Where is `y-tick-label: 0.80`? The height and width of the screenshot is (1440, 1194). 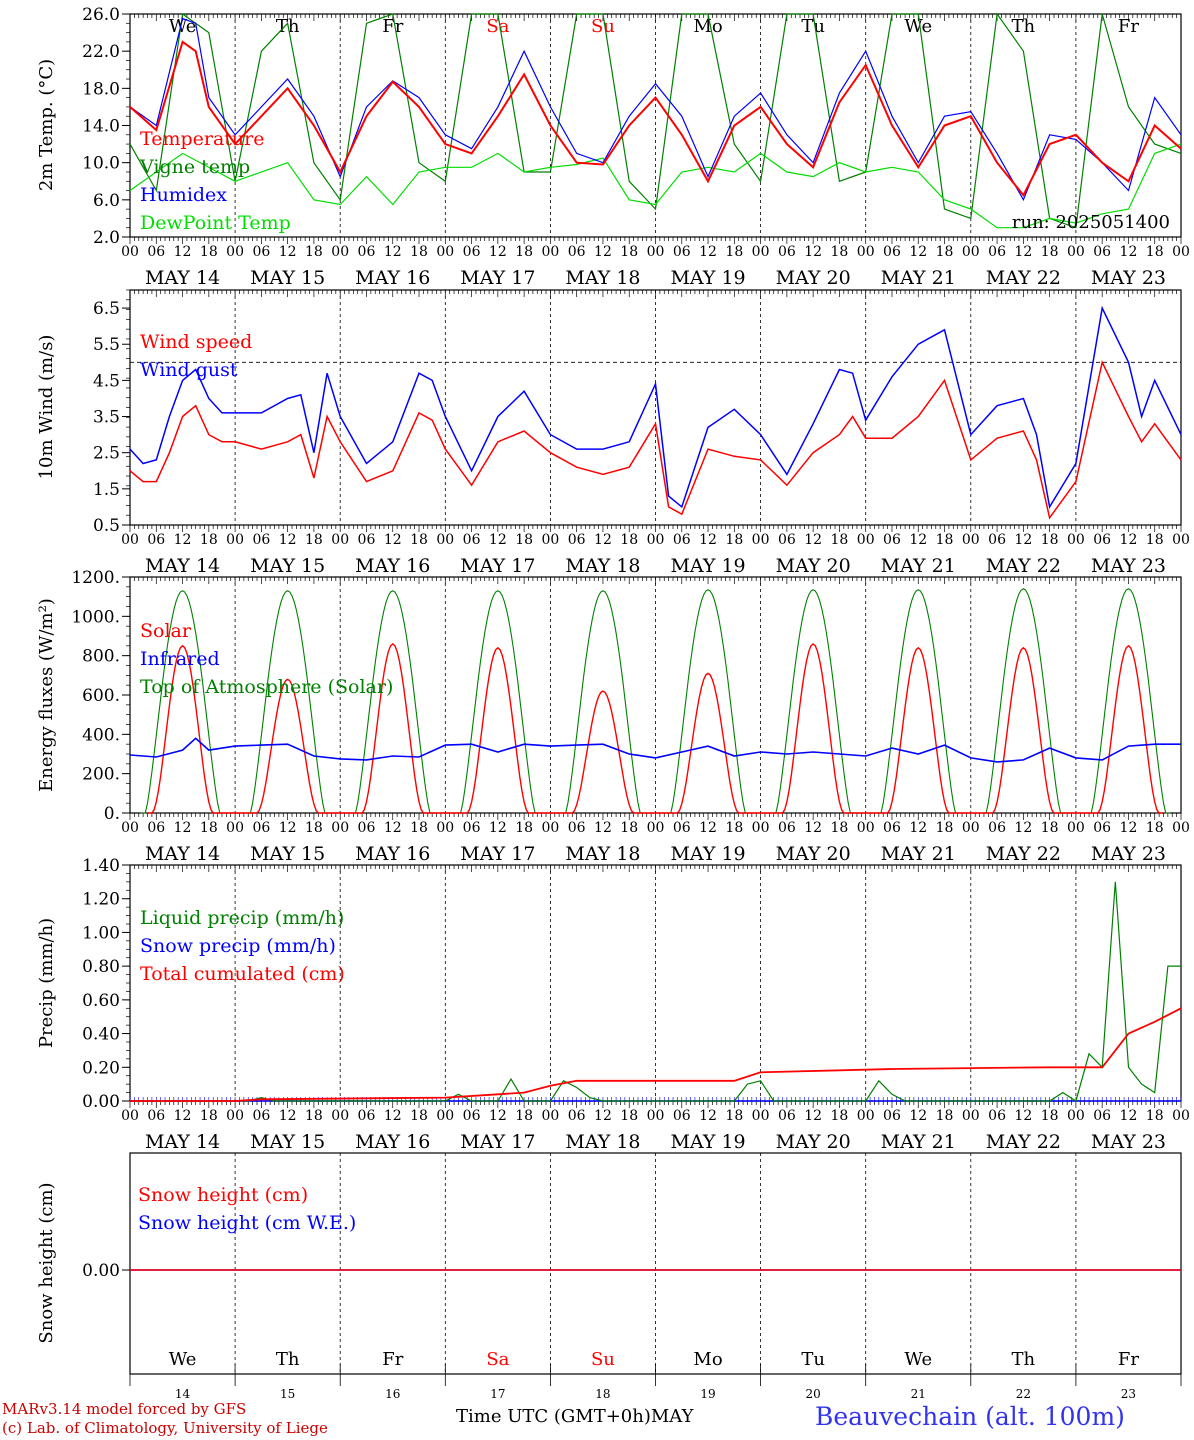 y-tick-label: 0.80 is located at coordinates (101, 967).